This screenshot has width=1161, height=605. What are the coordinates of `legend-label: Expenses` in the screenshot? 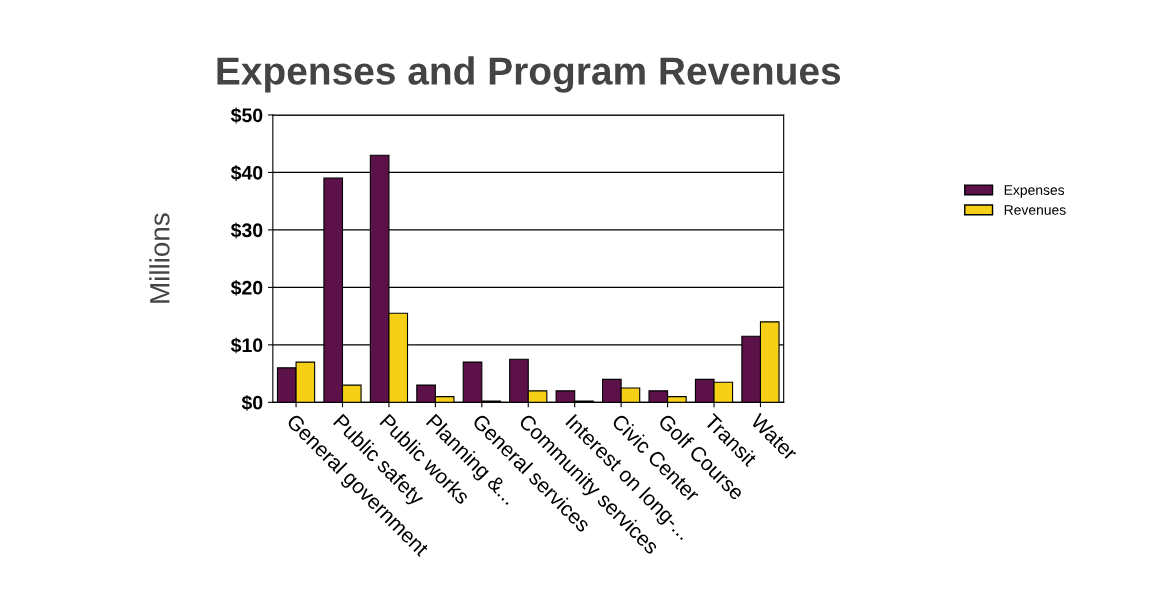 It's located at (1034, 191).